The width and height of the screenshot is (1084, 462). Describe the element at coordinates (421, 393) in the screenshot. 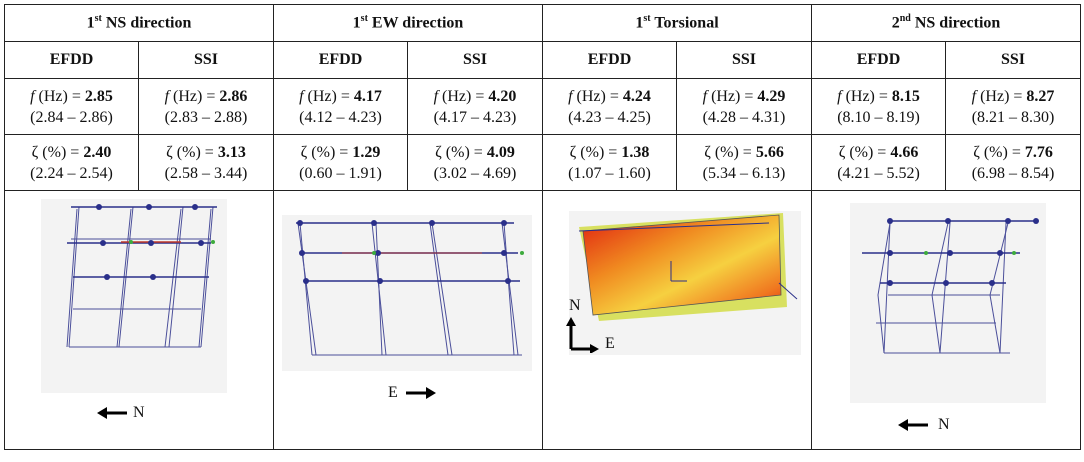

I see `arrow-right-icon` at that location.